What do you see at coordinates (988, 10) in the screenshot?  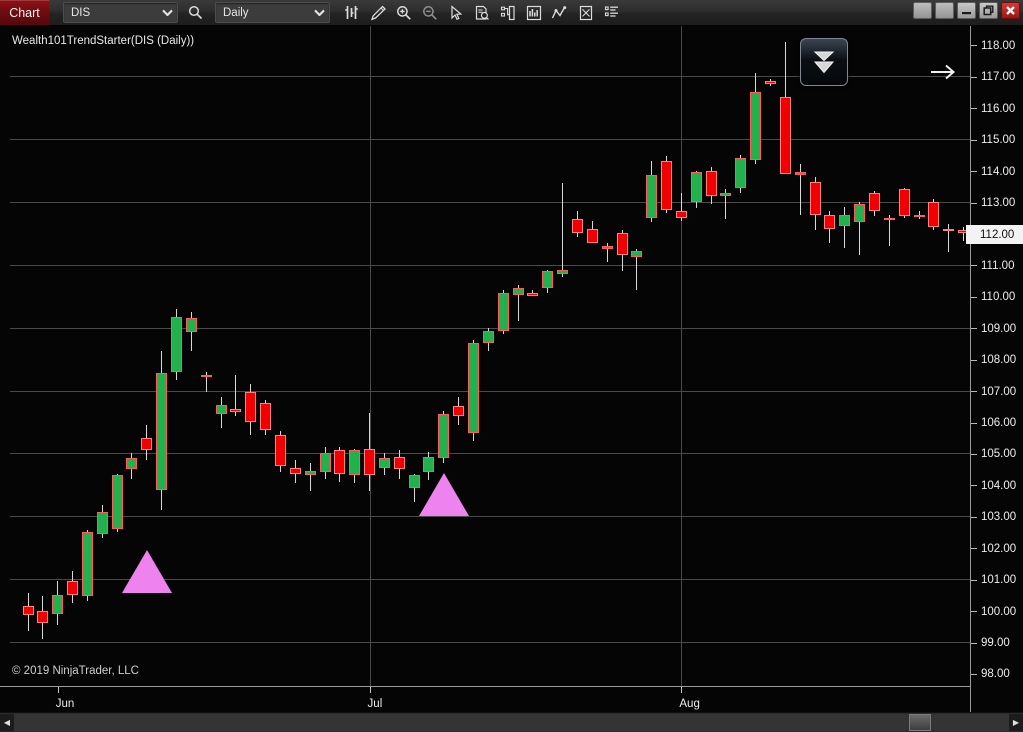 I see `restore-button` at bounding box center [988, 10].